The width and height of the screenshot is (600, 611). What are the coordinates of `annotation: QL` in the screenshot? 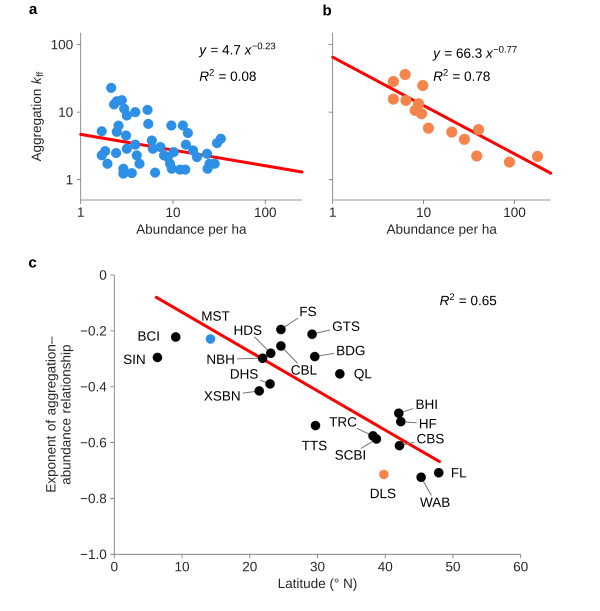 It's located at (363, 374).